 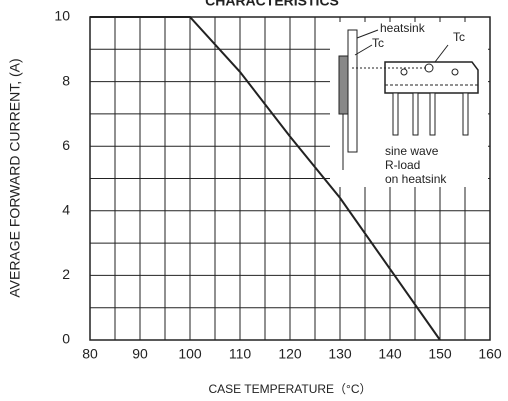 I want to click on y-tick-label: 6, so click(x=66, y=145).